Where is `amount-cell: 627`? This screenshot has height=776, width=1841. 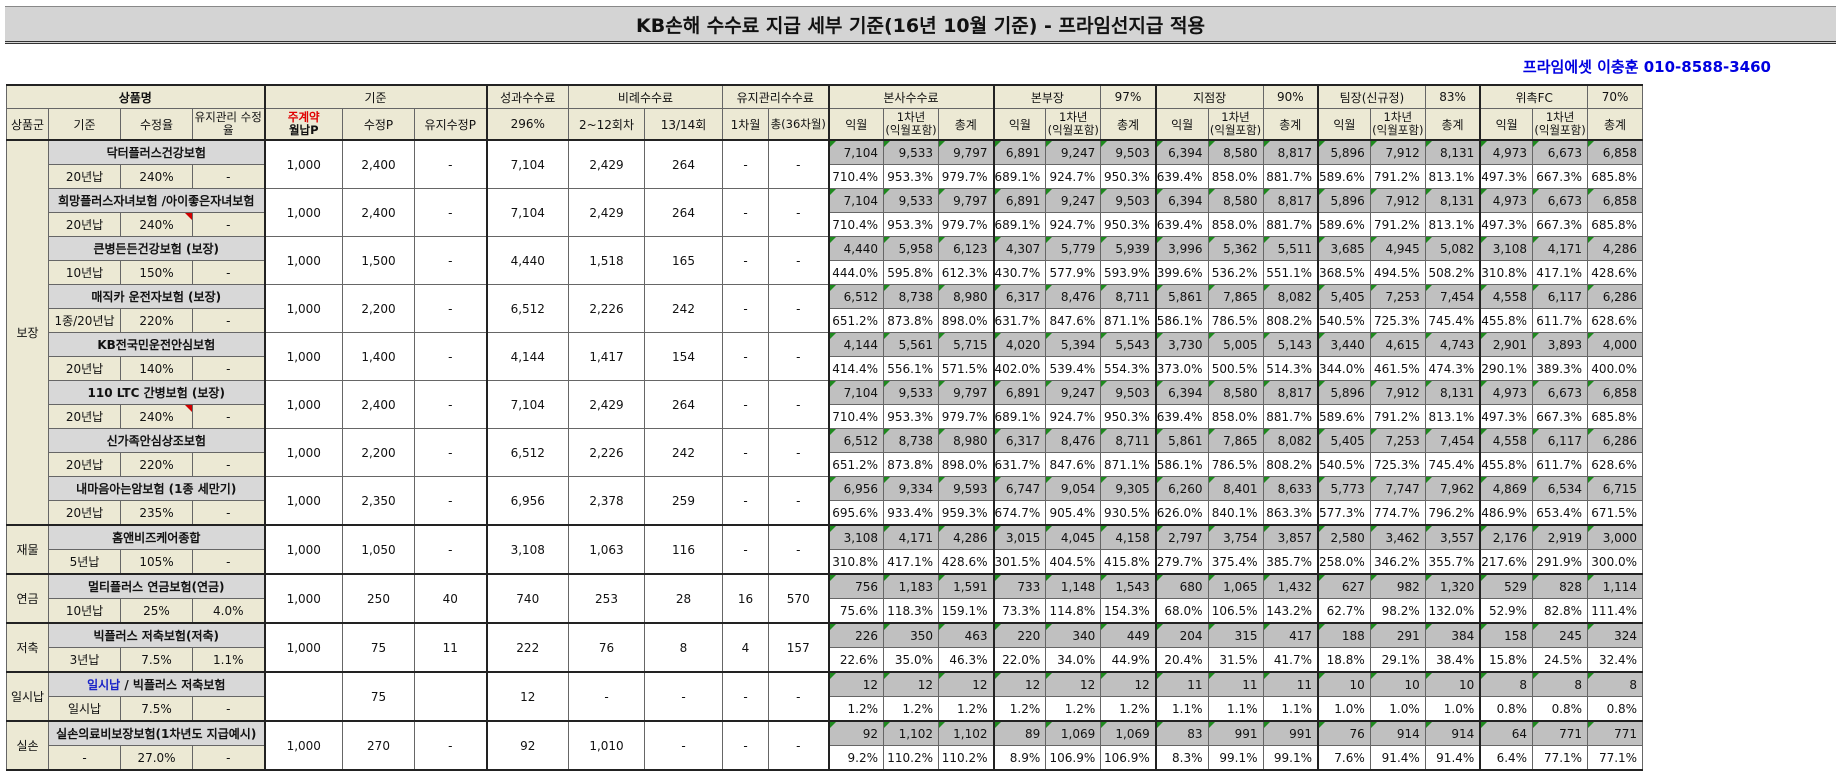 amount-cell: 627 is located at coordinates (1344, 586).